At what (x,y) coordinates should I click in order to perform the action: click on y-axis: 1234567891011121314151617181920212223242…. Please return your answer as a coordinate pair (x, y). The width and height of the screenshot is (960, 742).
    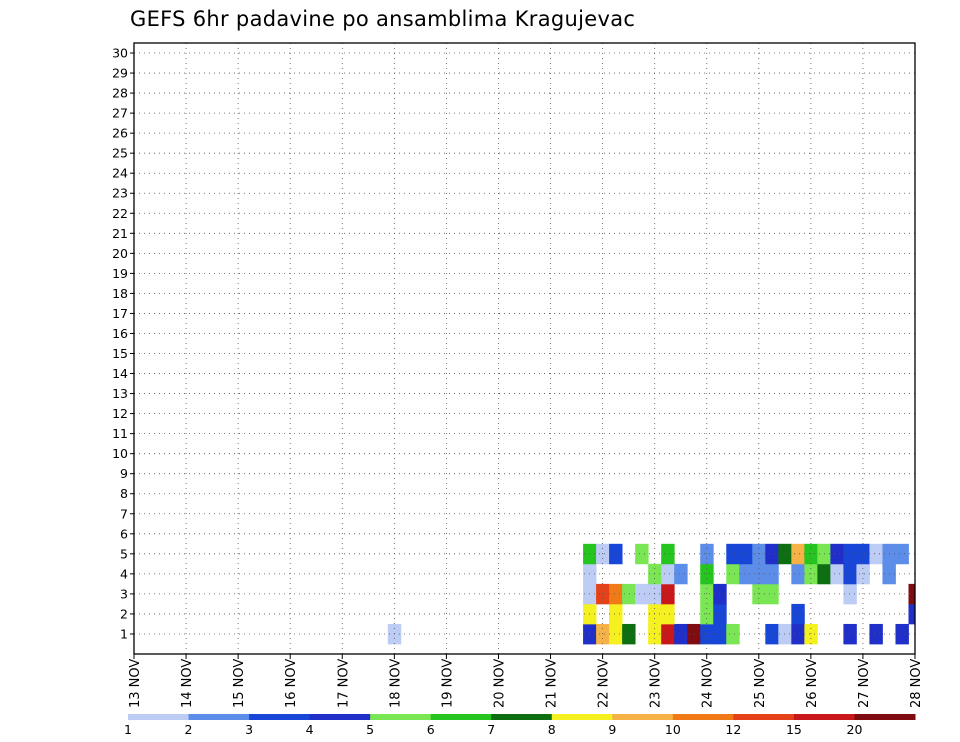
    Looking at the image, I should click on (123, 343).